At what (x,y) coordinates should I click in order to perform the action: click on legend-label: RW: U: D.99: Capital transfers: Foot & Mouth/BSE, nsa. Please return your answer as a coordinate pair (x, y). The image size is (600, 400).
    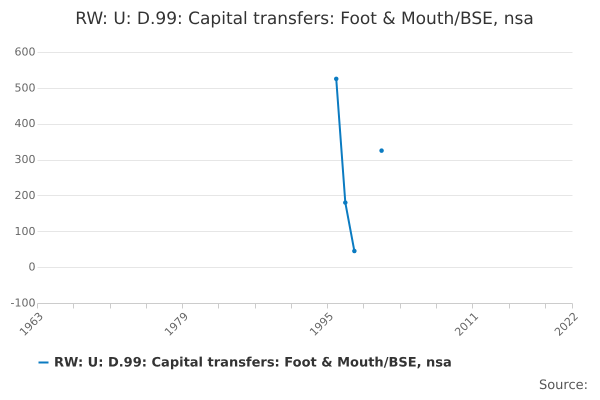
    Looking at the image, I should click on (253, 363).